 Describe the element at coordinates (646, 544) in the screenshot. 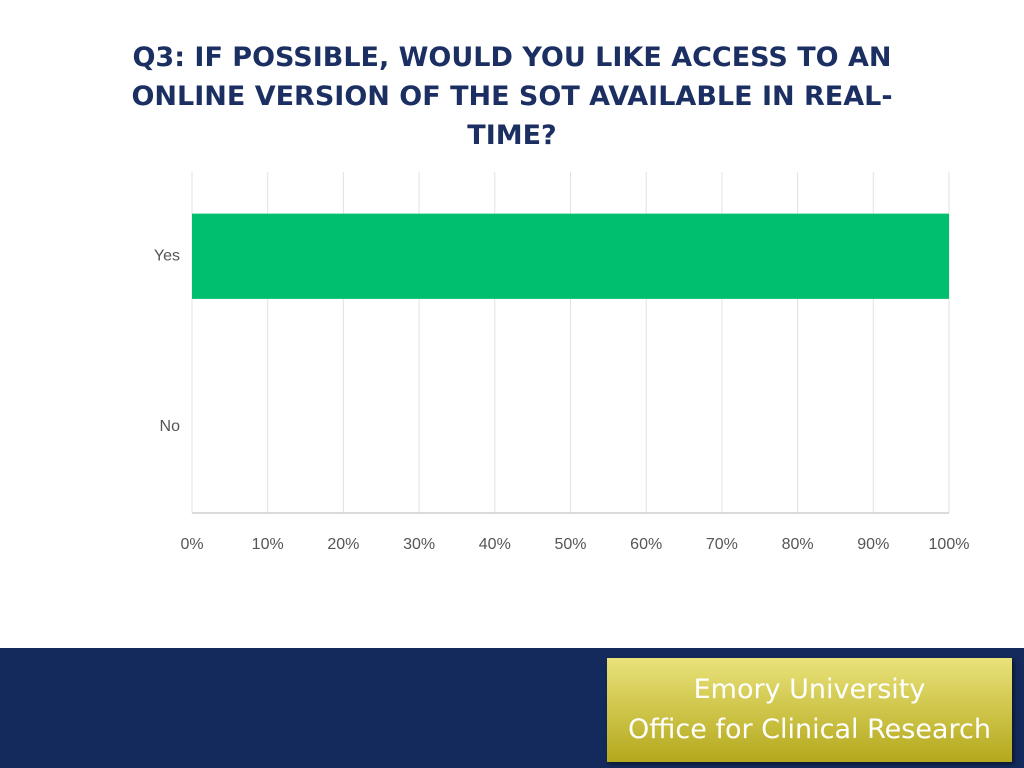

I see `x-tick-label: 60%` at that location.